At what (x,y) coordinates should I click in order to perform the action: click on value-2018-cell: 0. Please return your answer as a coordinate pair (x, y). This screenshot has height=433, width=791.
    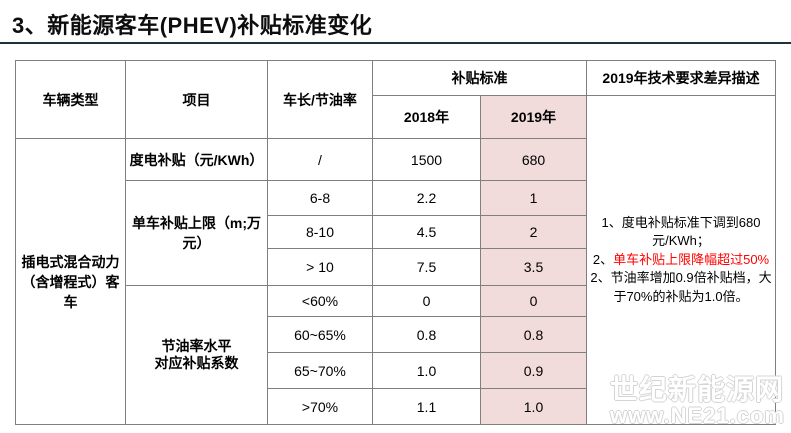
    Looking at the image, I should click on (426, 301).